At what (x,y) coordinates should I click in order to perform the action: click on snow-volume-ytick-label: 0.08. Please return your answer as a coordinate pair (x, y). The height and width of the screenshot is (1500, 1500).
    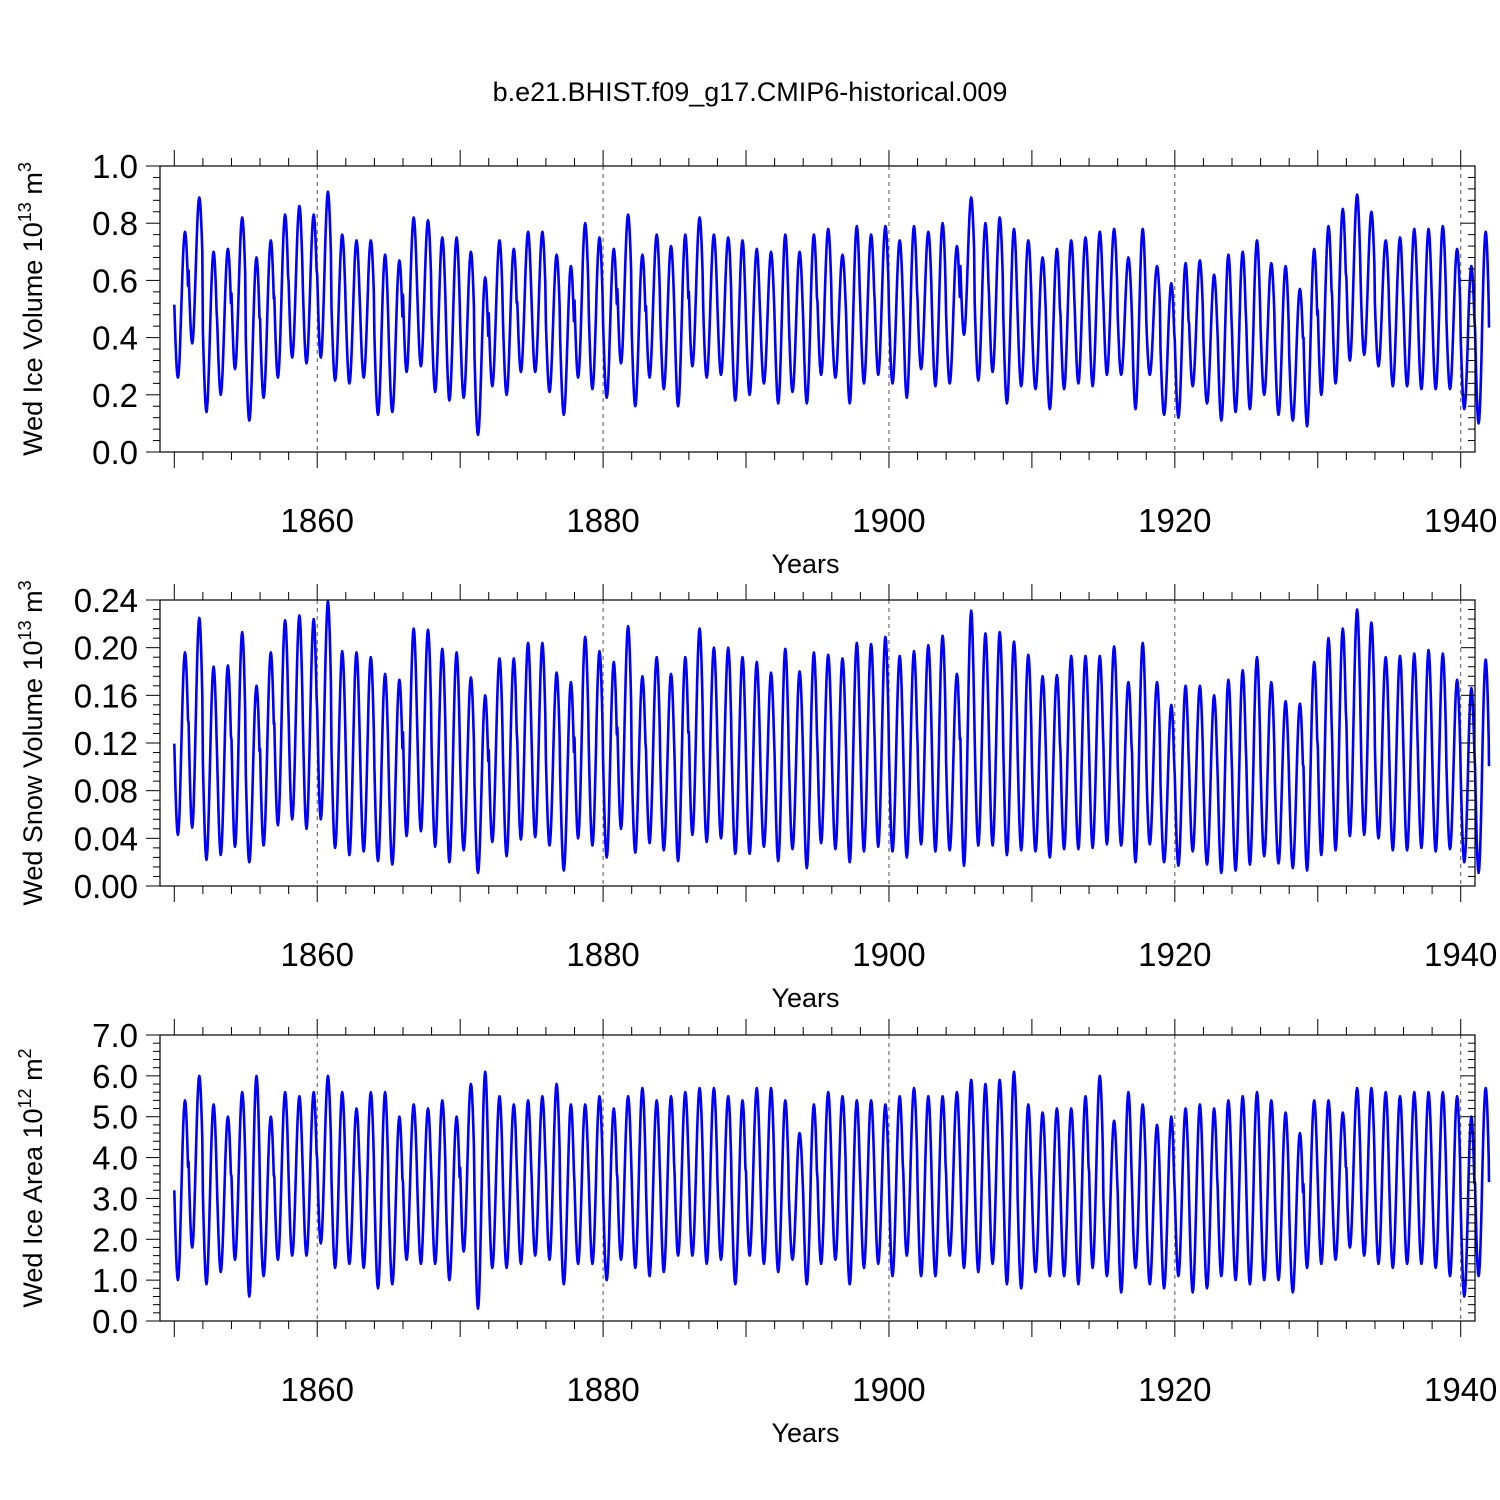
    Looking at the image, I should click on (106, 791).